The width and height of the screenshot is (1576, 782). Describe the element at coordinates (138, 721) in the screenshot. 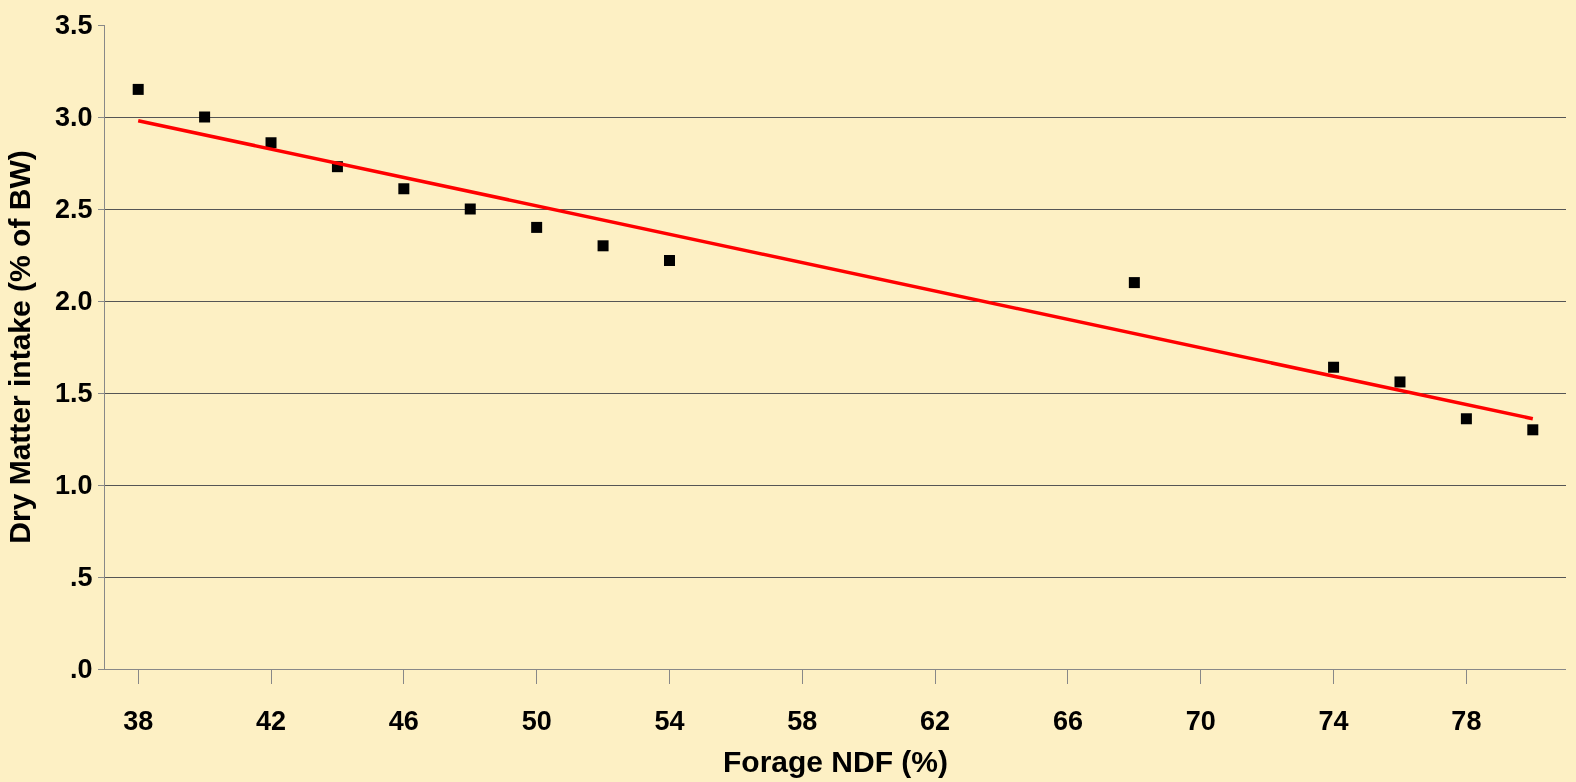

I see `x-tick-label: 38` at that location.